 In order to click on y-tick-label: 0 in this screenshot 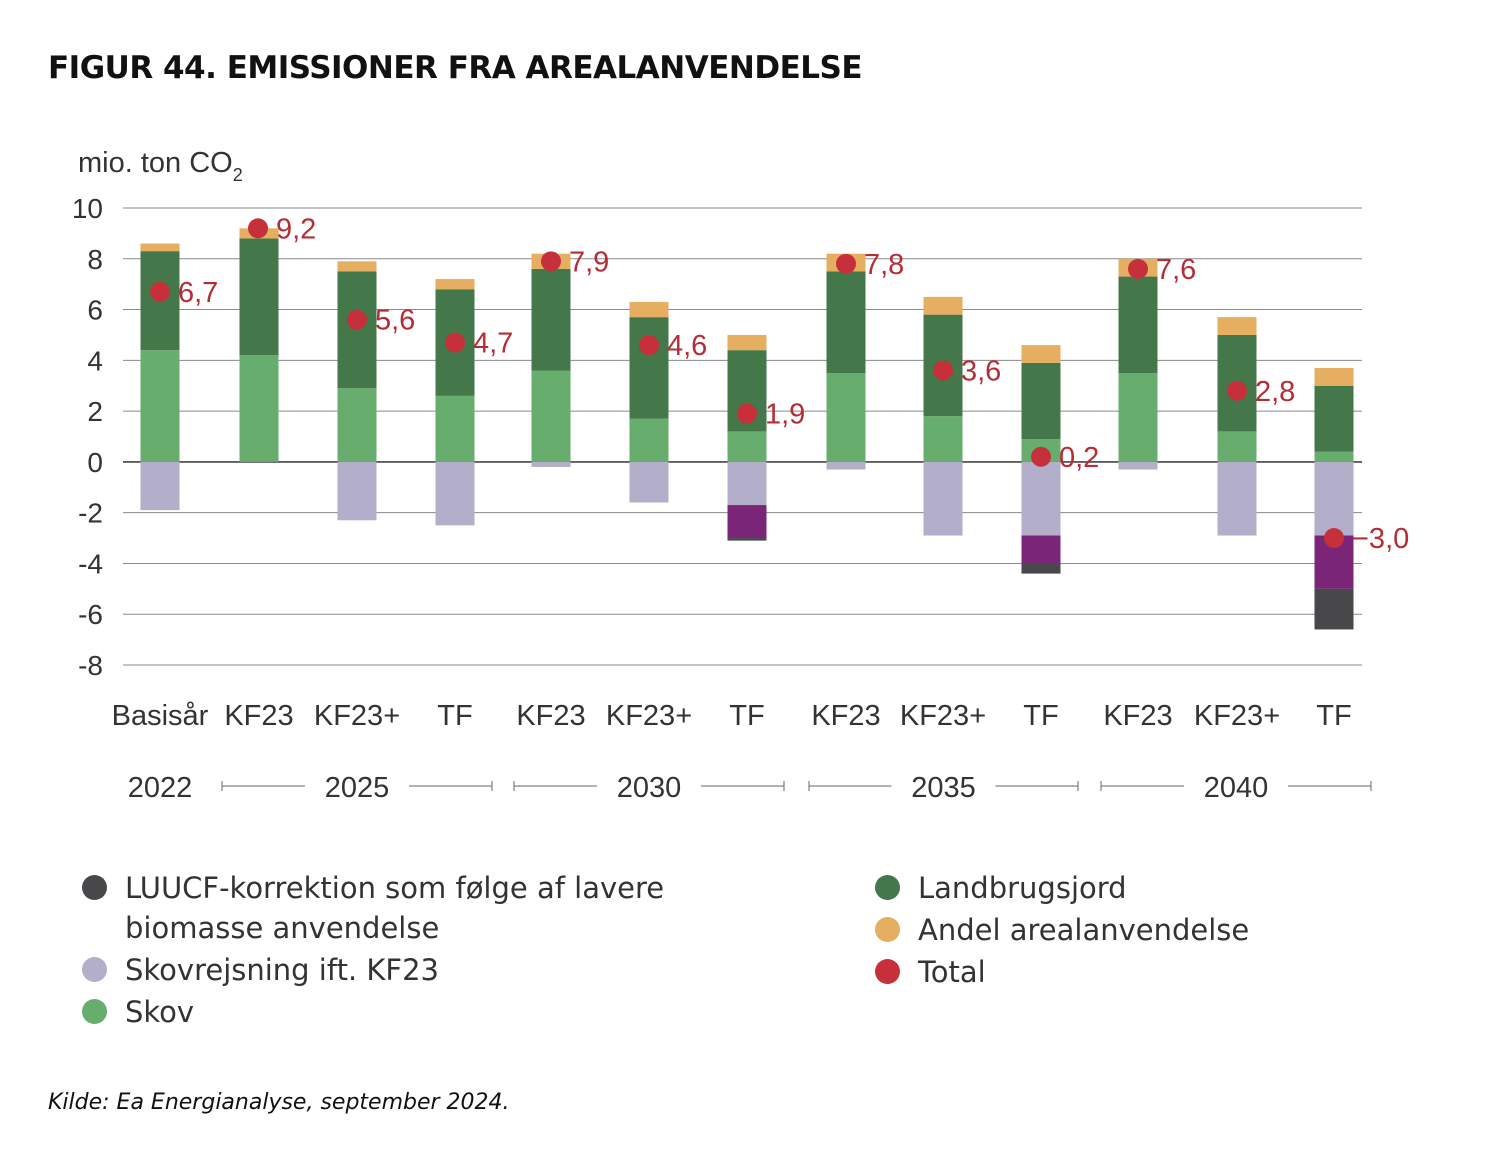, I will do `click(95, 462)`.